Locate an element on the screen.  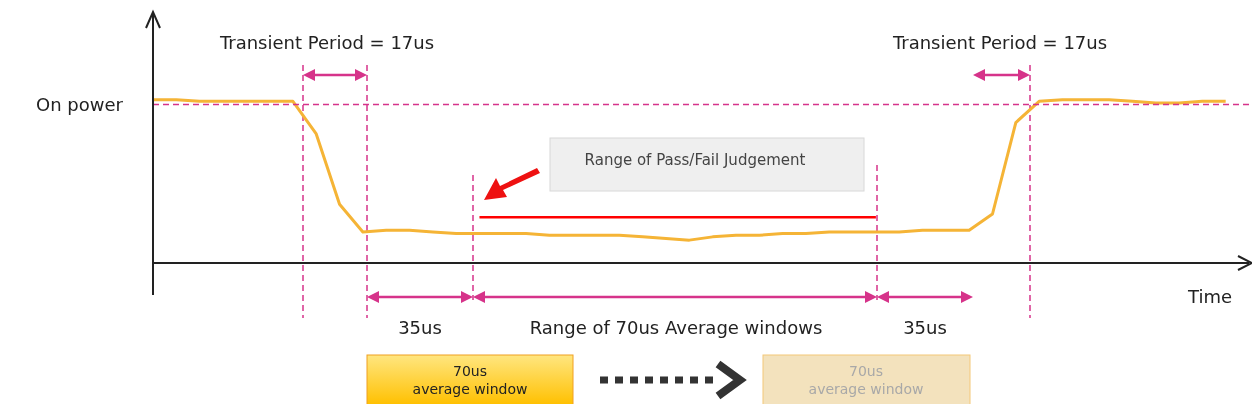
ref-line-label: On power is located at coordinates (80, 104).